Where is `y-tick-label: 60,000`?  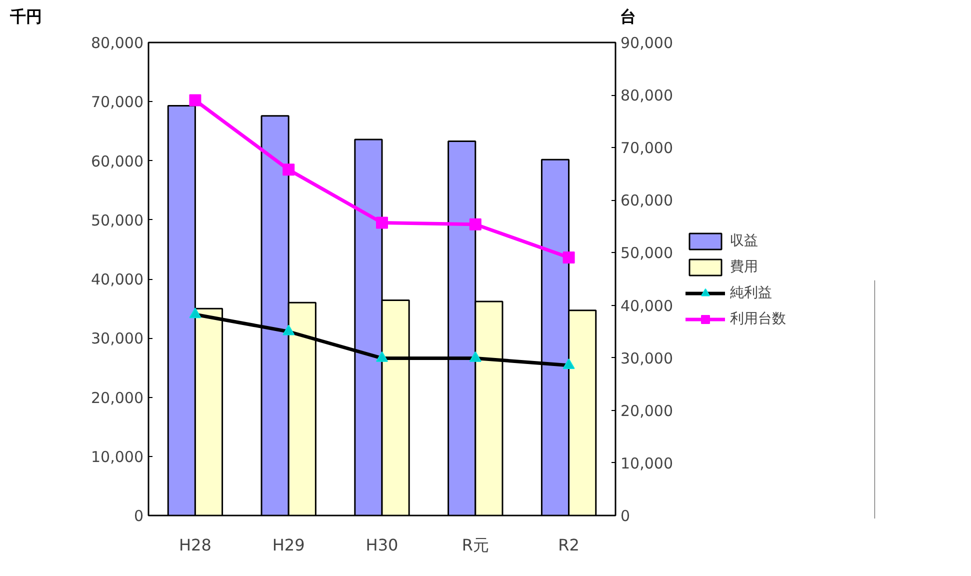
y-tick-label: 60,000 is located at coordinates (117, 161).